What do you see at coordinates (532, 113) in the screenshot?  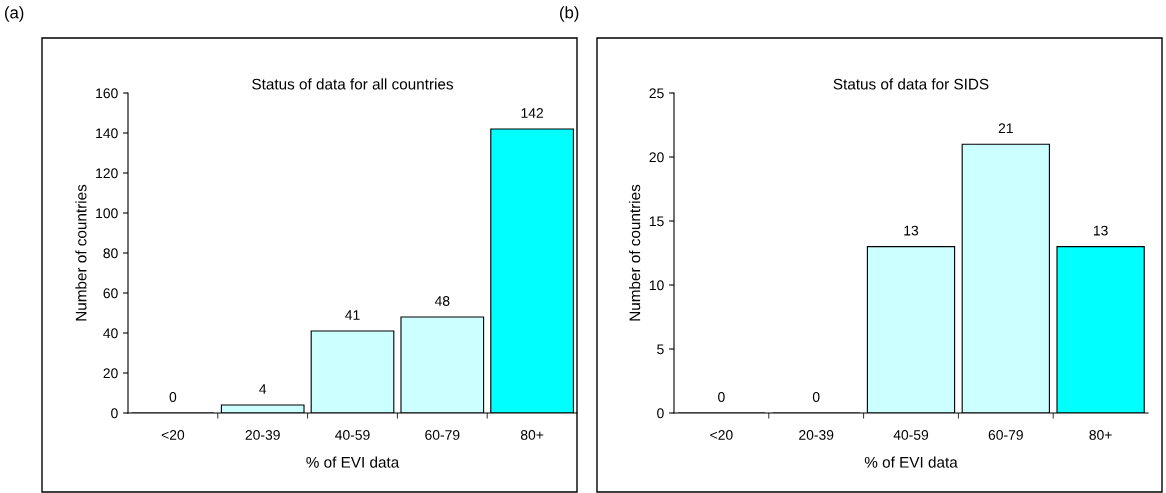 I see `data-label: 142` at bounding box center [532, 113].